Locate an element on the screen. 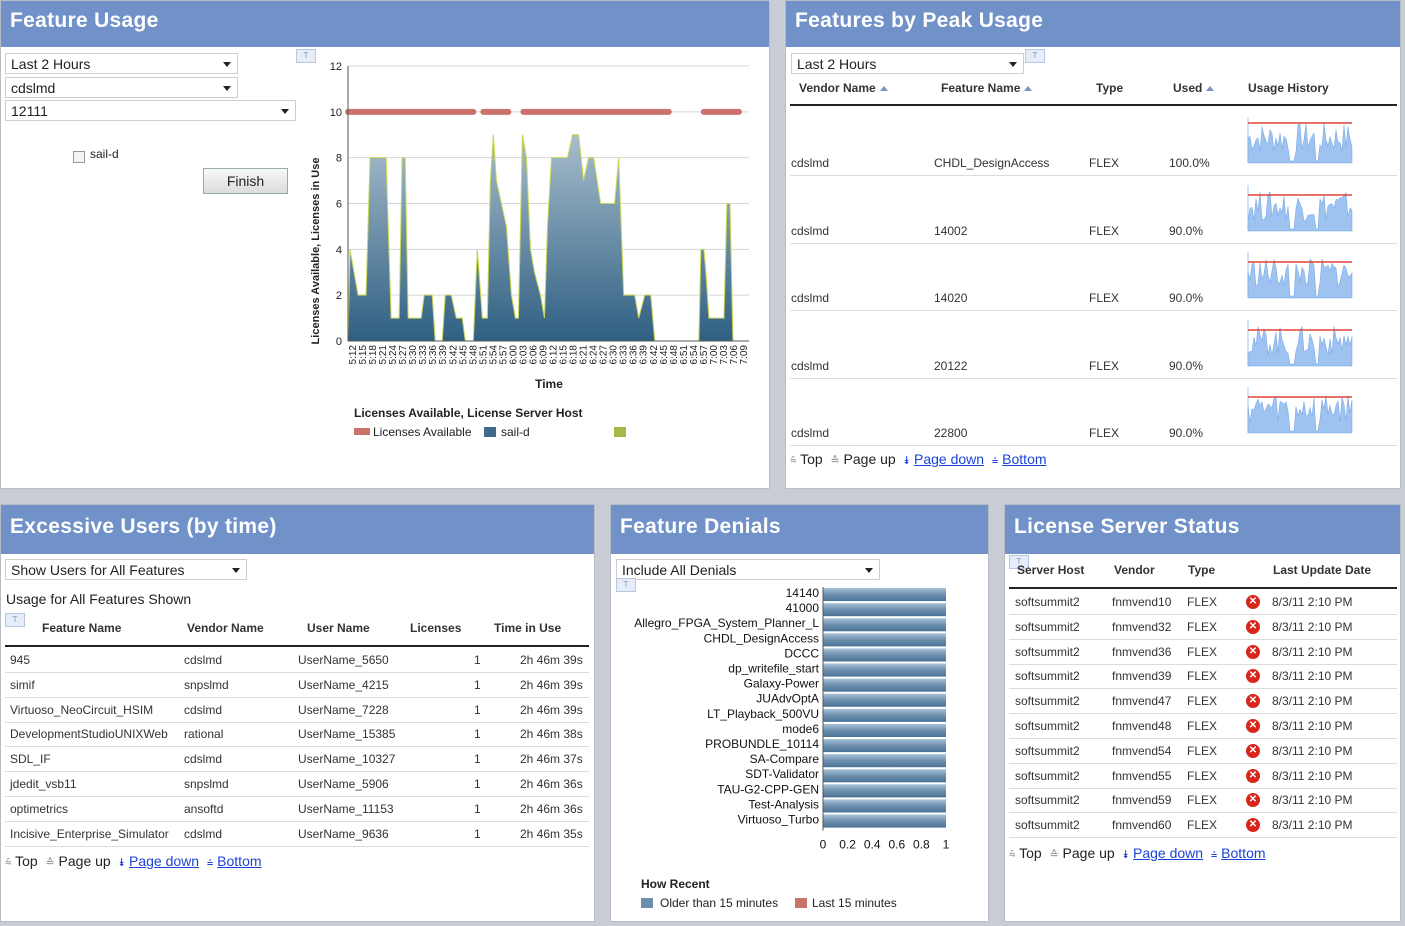  peak-pager: ⩯ Top ≙ Page up ⯯ Page down ⩮ Bottom is located at coordinates (918, 459).